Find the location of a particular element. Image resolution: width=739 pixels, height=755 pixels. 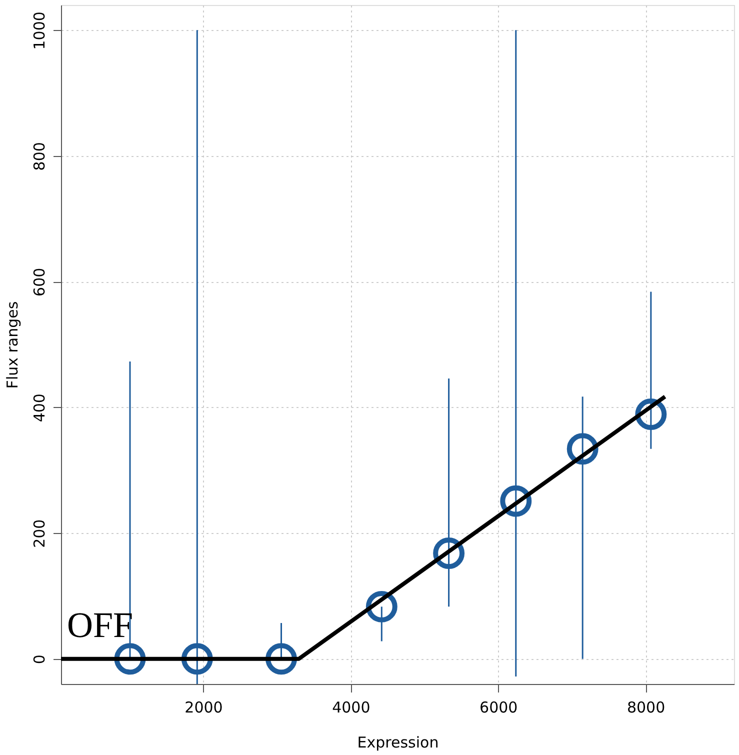

x-tick-label: 6000 is located at coordinates (499, 707).